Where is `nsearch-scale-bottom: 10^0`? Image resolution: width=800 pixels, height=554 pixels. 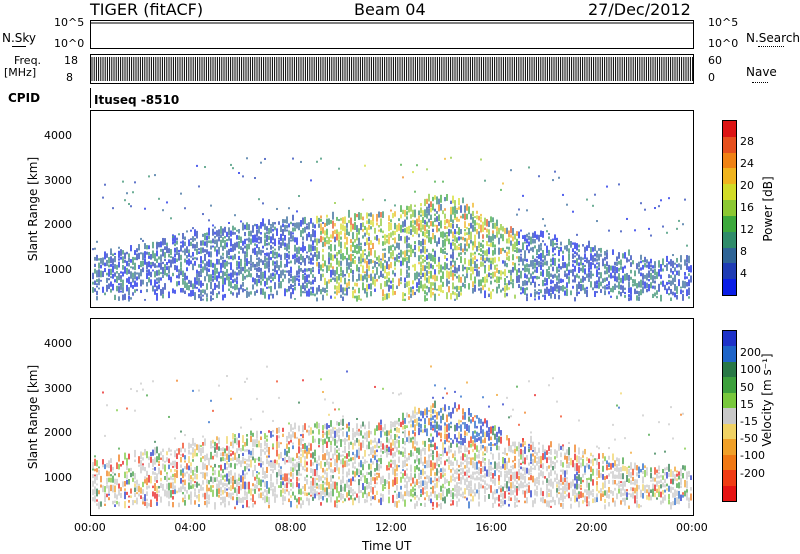 nsearch-scale-bottom: 10^0 is located at coordinates (723, 43).